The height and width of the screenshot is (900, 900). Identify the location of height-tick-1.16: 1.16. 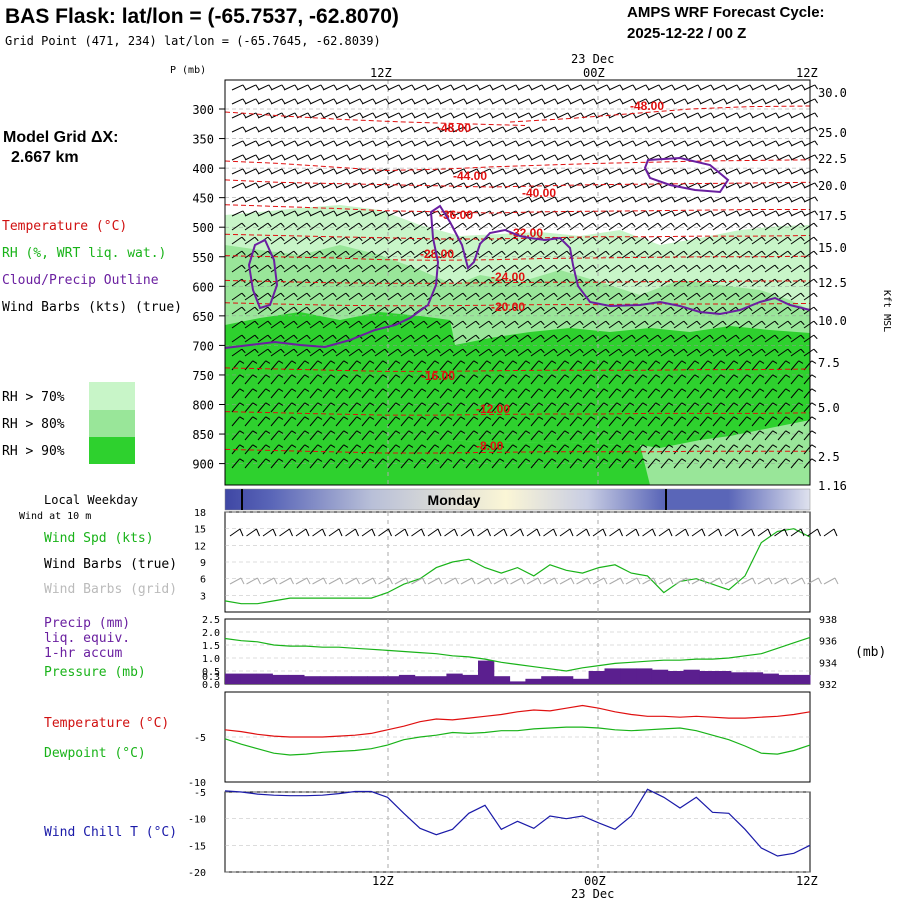
(832, 486).